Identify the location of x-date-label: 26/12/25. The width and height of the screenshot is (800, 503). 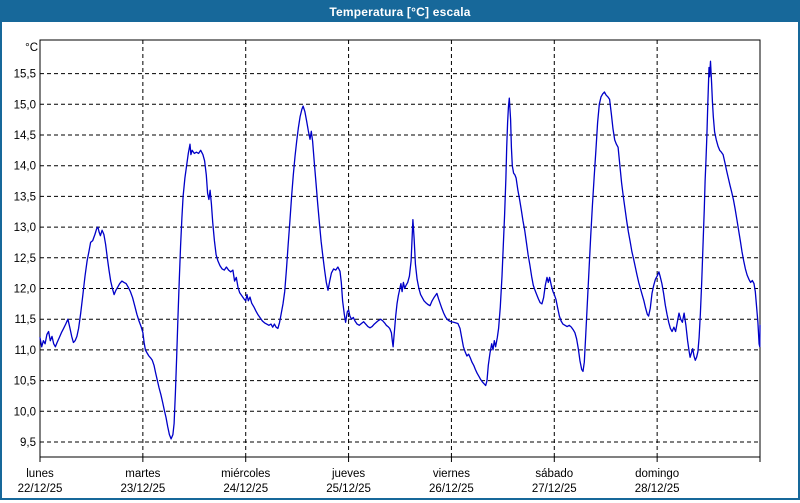
(451, 489).